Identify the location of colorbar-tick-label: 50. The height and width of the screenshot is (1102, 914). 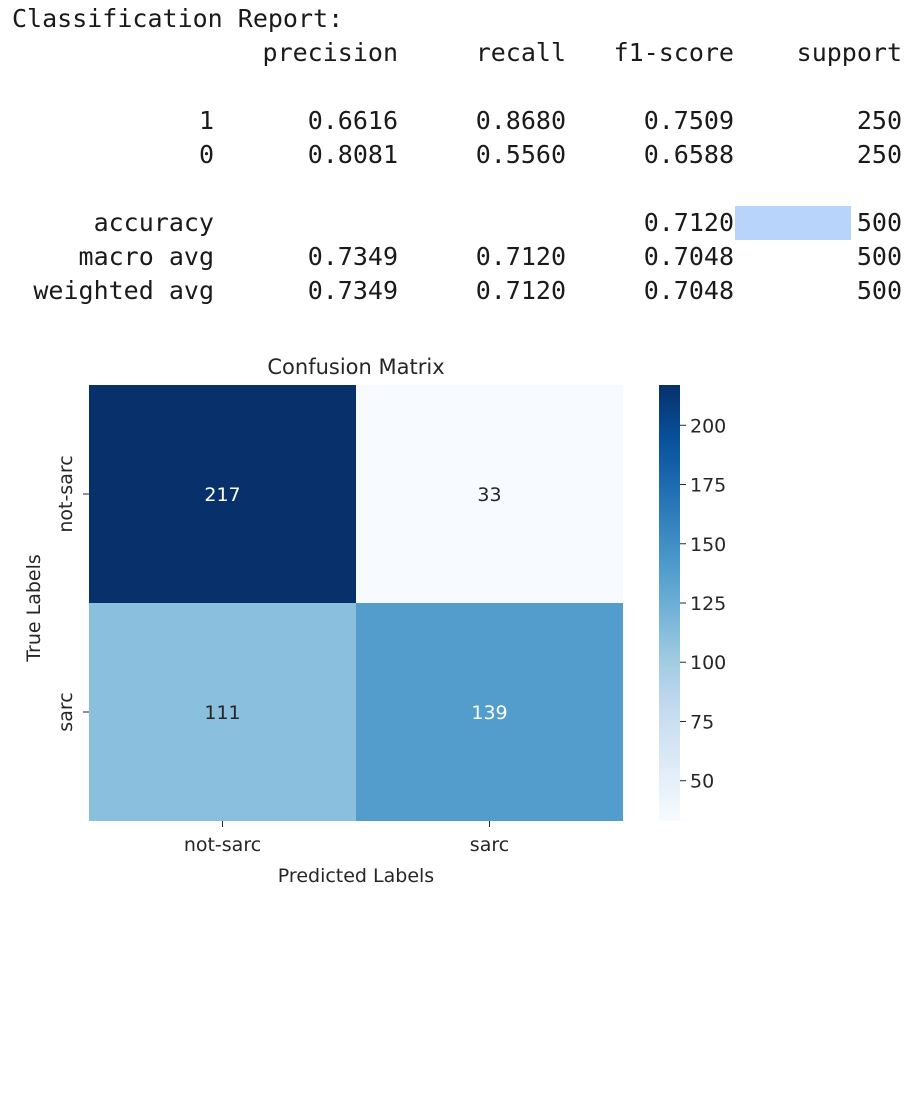
(702, 782).